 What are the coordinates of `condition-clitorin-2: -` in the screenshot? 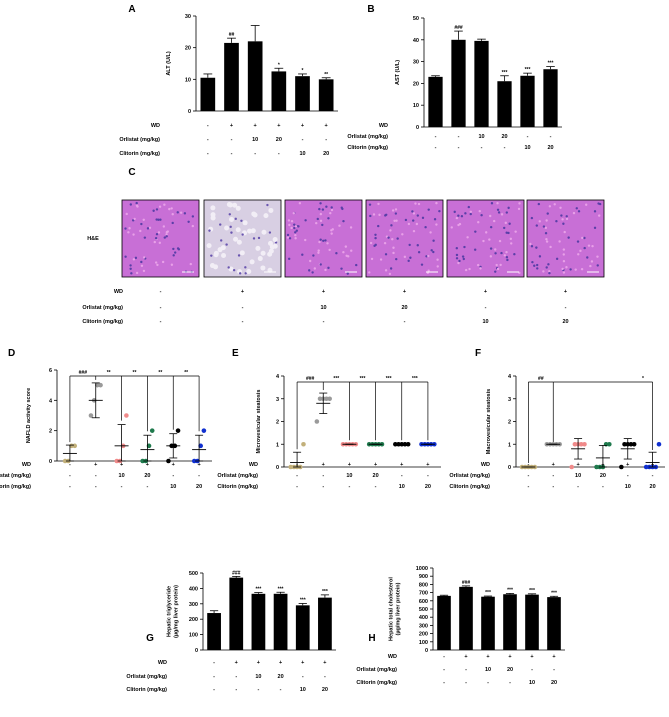 It's located at (324, 322).